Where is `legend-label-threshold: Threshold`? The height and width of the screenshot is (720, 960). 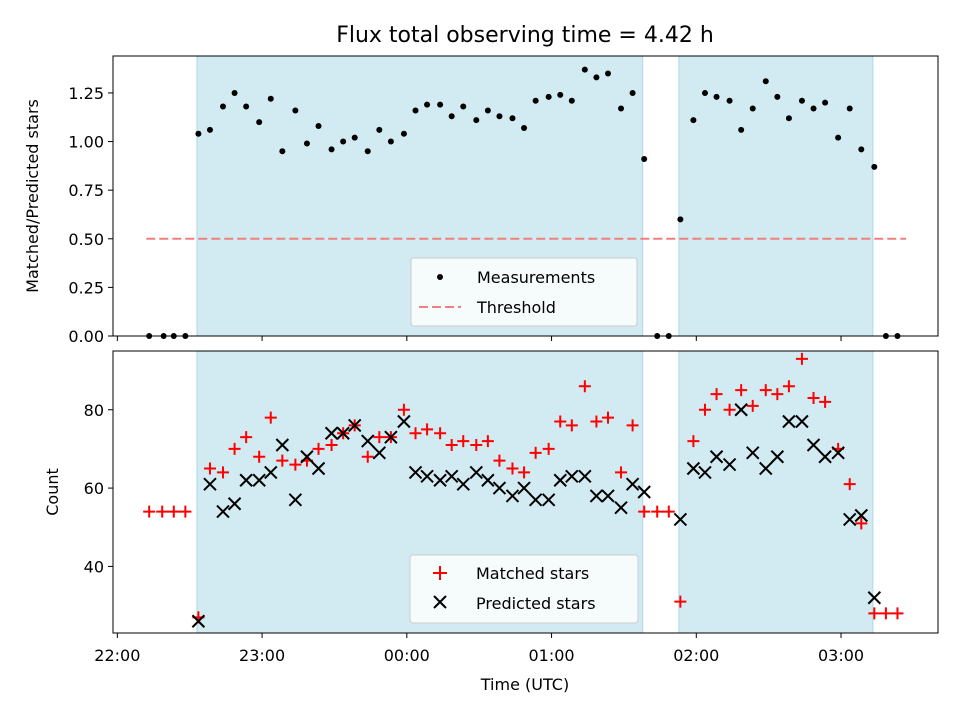 legend-label-threshold: Threshold is located at coordinates (516, 307).